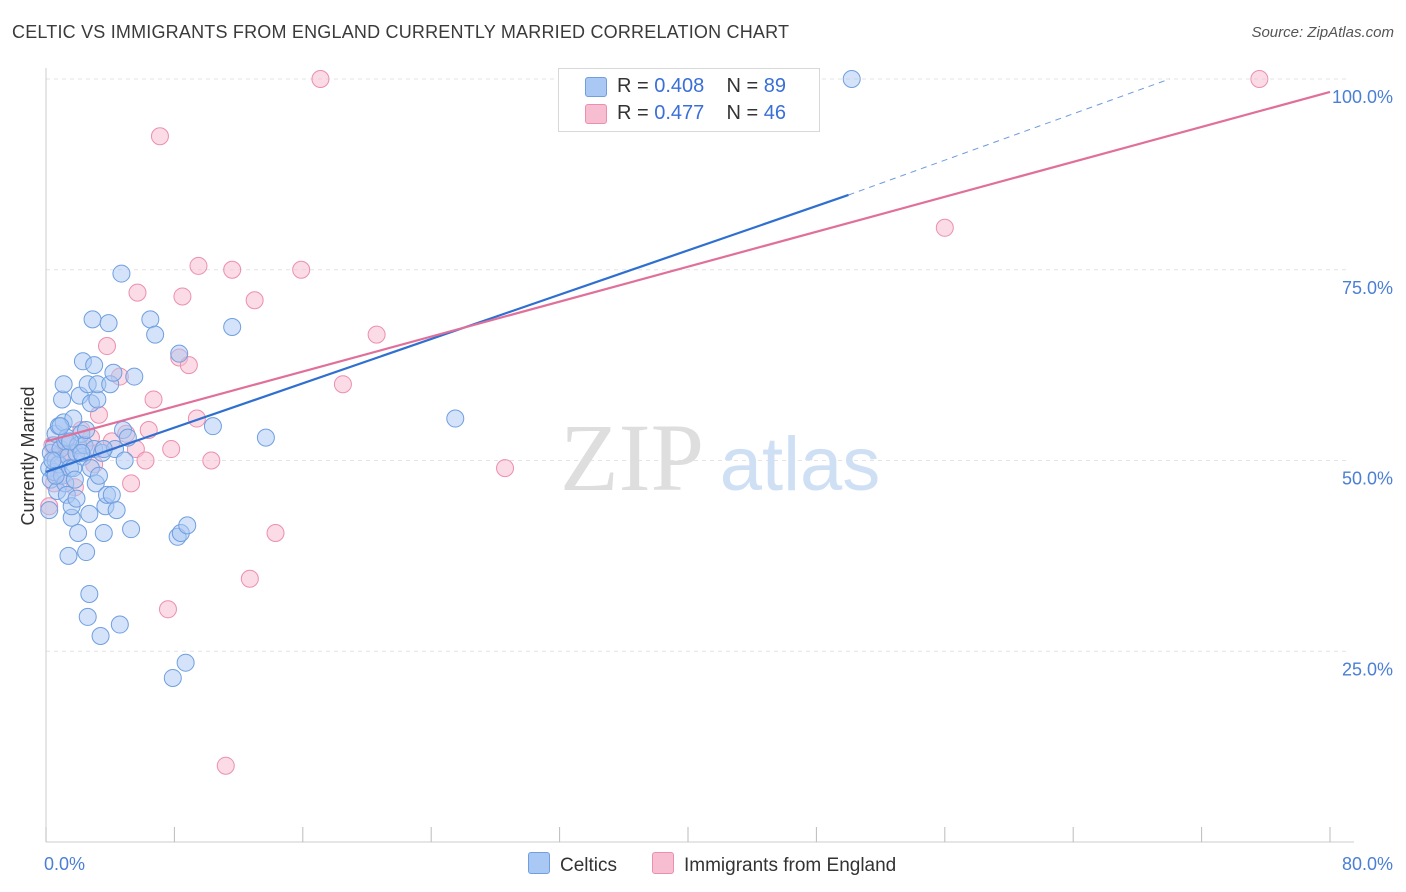  I want to click on legend-r-value: 0.408, so click(679, 86).